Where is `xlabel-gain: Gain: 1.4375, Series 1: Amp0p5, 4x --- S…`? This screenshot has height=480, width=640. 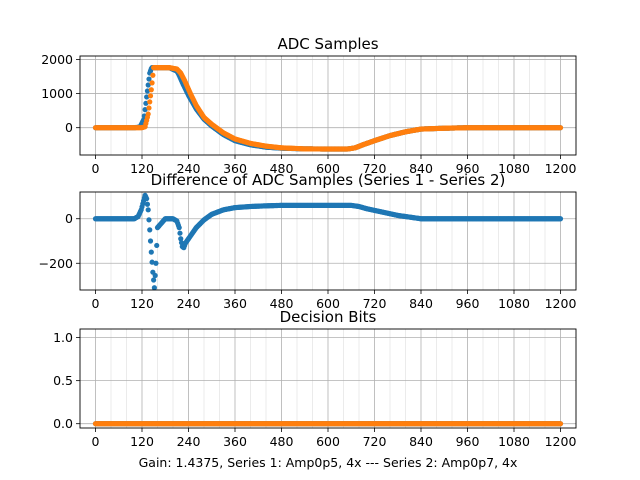 xlabel-gain: Gain: 1.4375, Series 1: Amp0p5, 4x --- S… is located at coordinates (328, 462).